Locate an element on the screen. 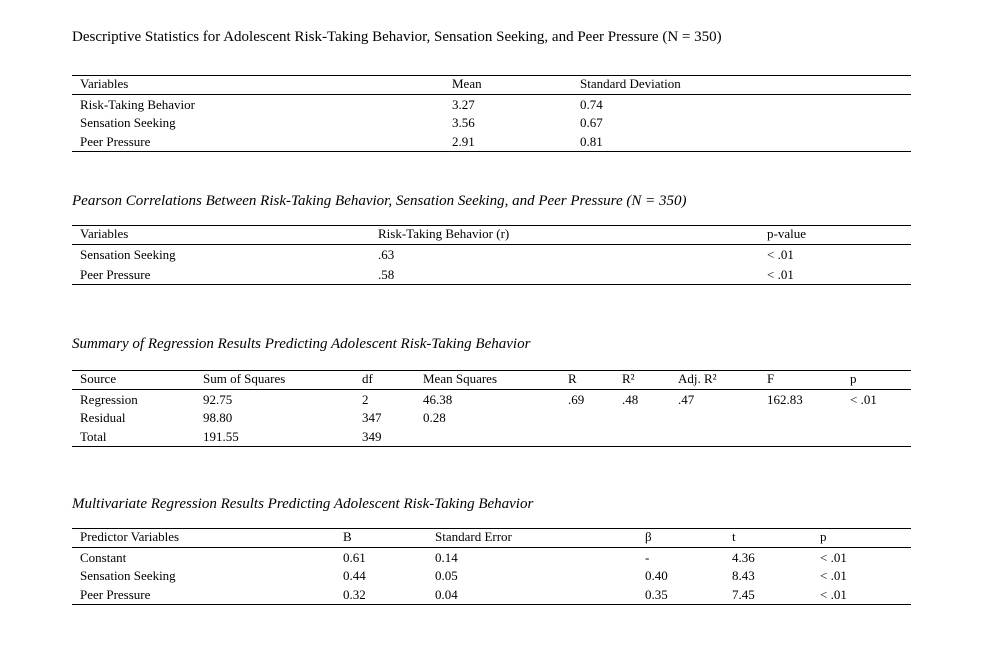  column-header: Mean is located at coordinates (516, 85).